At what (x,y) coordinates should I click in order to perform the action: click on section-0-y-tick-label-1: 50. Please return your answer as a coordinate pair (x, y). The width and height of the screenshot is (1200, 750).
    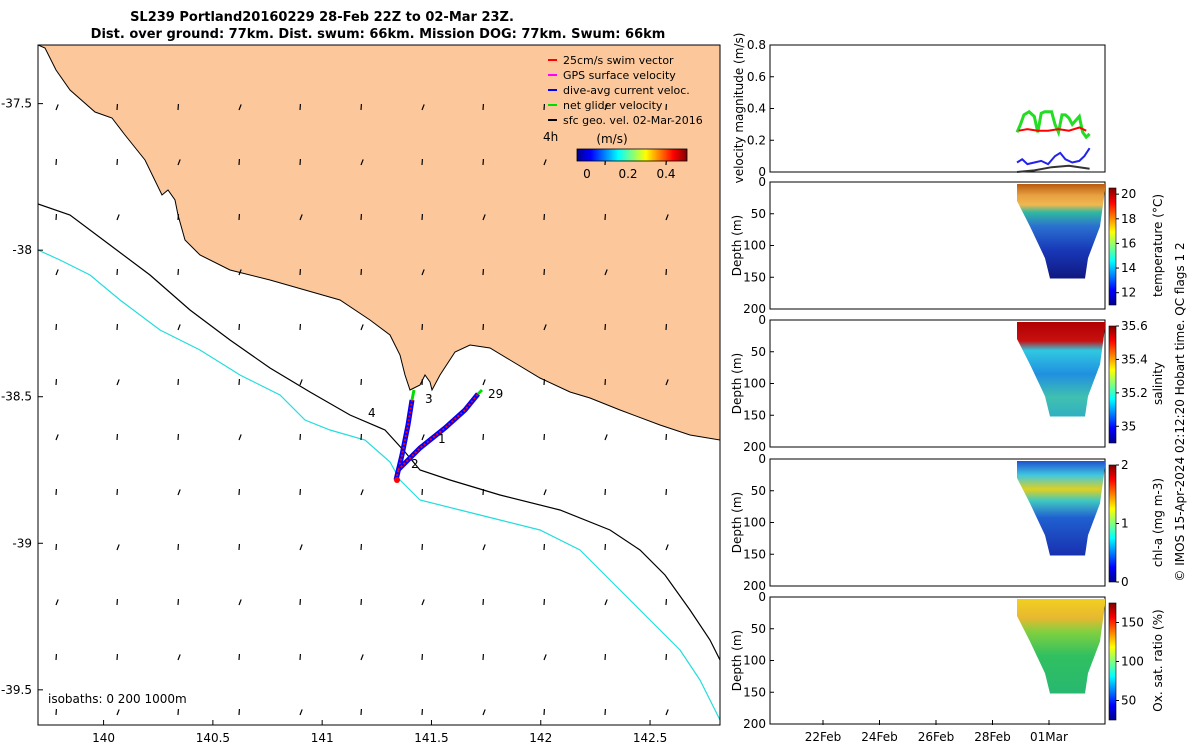
    Looking at the image, I should click on (758, 214).